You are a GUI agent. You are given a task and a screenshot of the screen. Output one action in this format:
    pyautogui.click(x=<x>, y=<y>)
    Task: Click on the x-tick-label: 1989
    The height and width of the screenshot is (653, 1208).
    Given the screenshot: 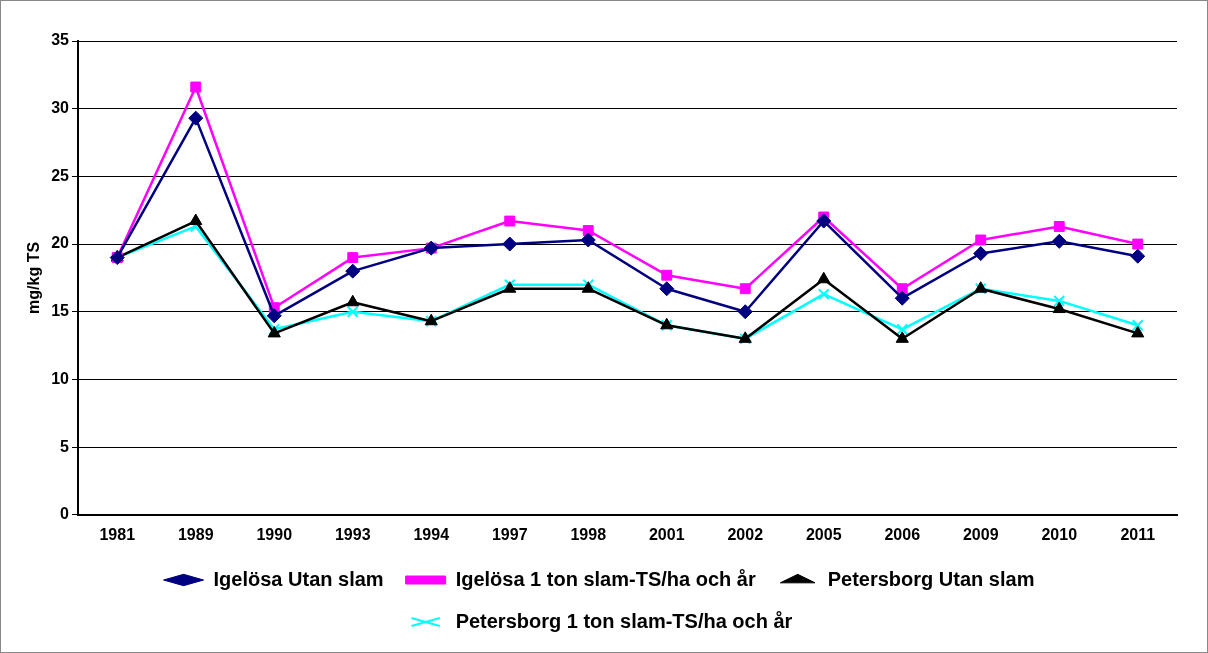 What is the action you would take?
    pyautogui.click(x=195, y=534)
    